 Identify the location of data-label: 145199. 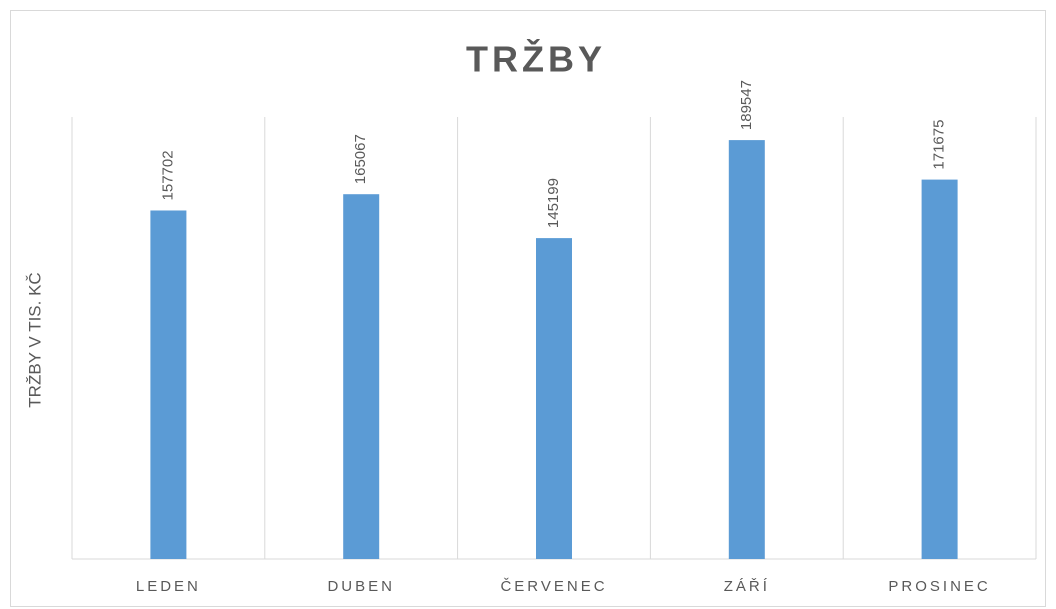
(553, 203).